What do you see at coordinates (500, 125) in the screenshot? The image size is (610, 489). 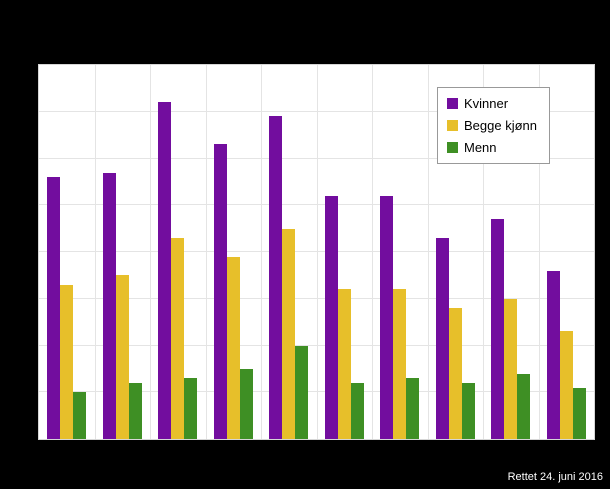 I see `legend-label-begge-kjonn: Begge kjønn` at bounding box center [500, 125].